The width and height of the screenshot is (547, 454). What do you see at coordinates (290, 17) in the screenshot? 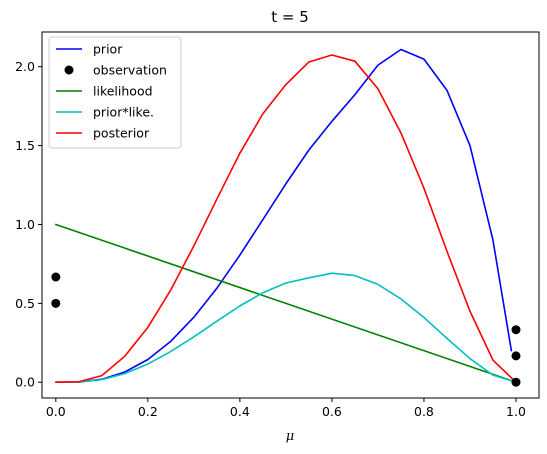
I see `chart-title: t = 5` at bounding box center [290, 17].